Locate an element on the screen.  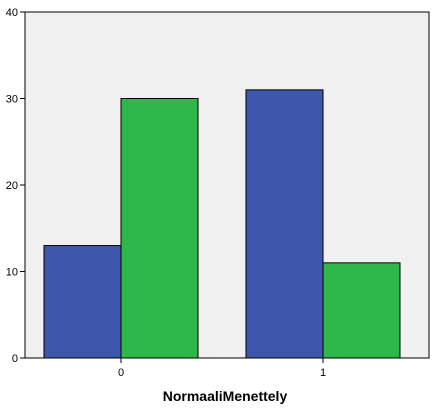
y-axis: 0 10 20 30 40 is located at coordinates (15, 186).